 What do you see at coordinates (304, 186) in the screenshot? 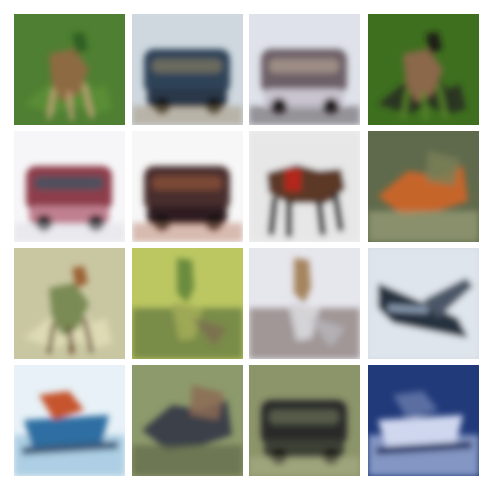
I see `sample-tile-horse` at bounding box center [304, 186].